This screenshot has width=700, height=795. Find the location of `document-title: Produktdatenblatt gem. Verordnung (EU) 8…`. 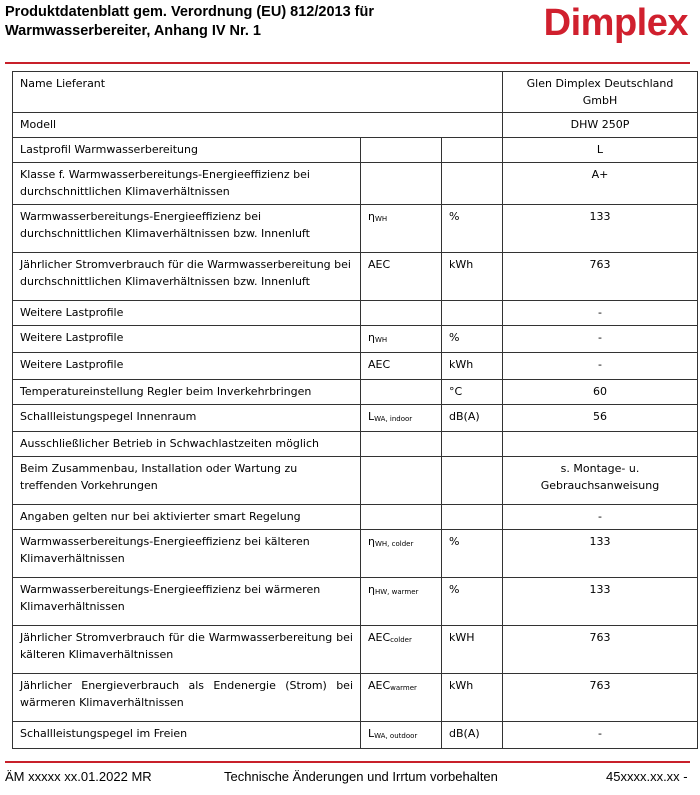

document-title: Produktdatenblatt gem. Verordnung (EU) 8… is located at coordinates (189, 22).